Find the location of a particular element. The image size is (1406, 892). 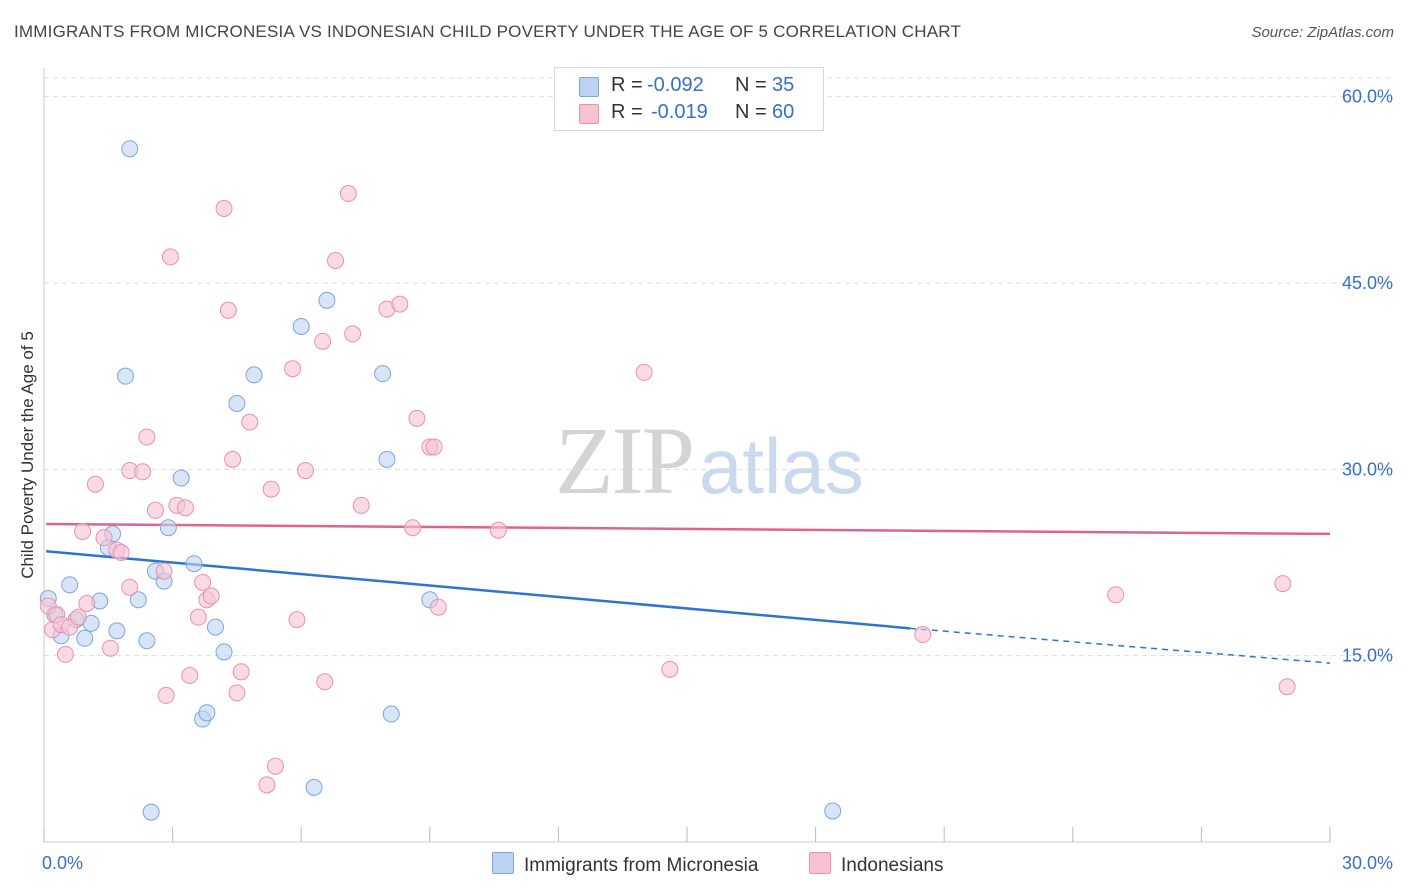

y-tick-label: 30.0% is located at coordinates (1367, 469).